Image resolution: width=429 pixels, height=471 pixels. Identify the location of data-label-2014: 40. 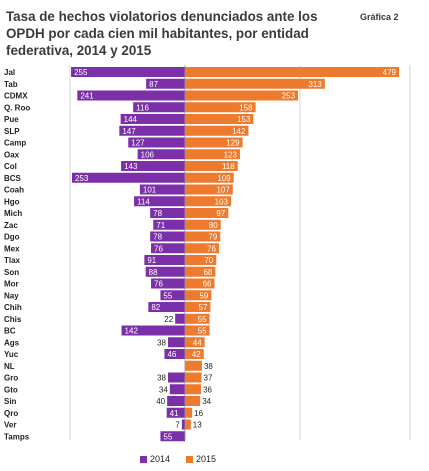
(160, 401).